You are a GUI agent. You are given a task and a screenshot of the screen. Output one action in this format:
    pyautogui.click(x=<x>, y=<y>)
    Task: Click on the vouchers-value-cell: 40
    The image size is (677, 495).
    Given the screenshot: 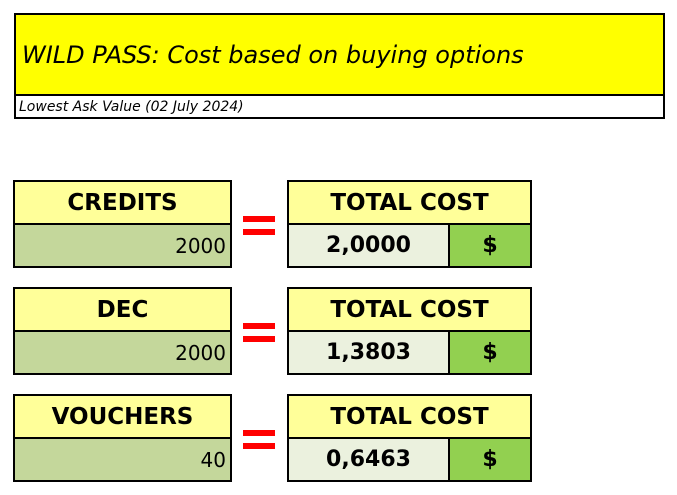 What is the action you would take?
    pyautogui.click(x=122, y=459)
    